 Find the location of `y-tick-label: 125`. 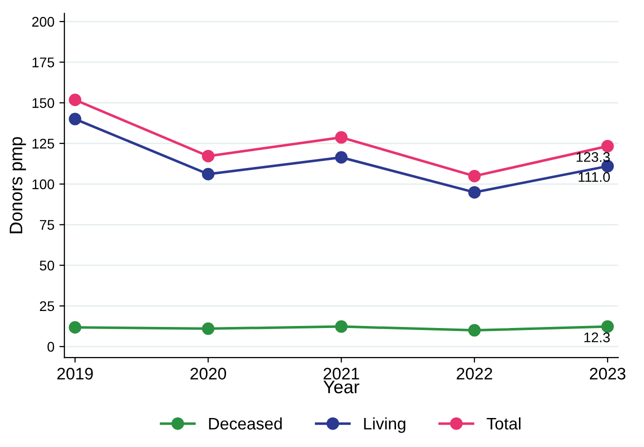

y-tick-label: 125 is located at coordinates (43, 143).